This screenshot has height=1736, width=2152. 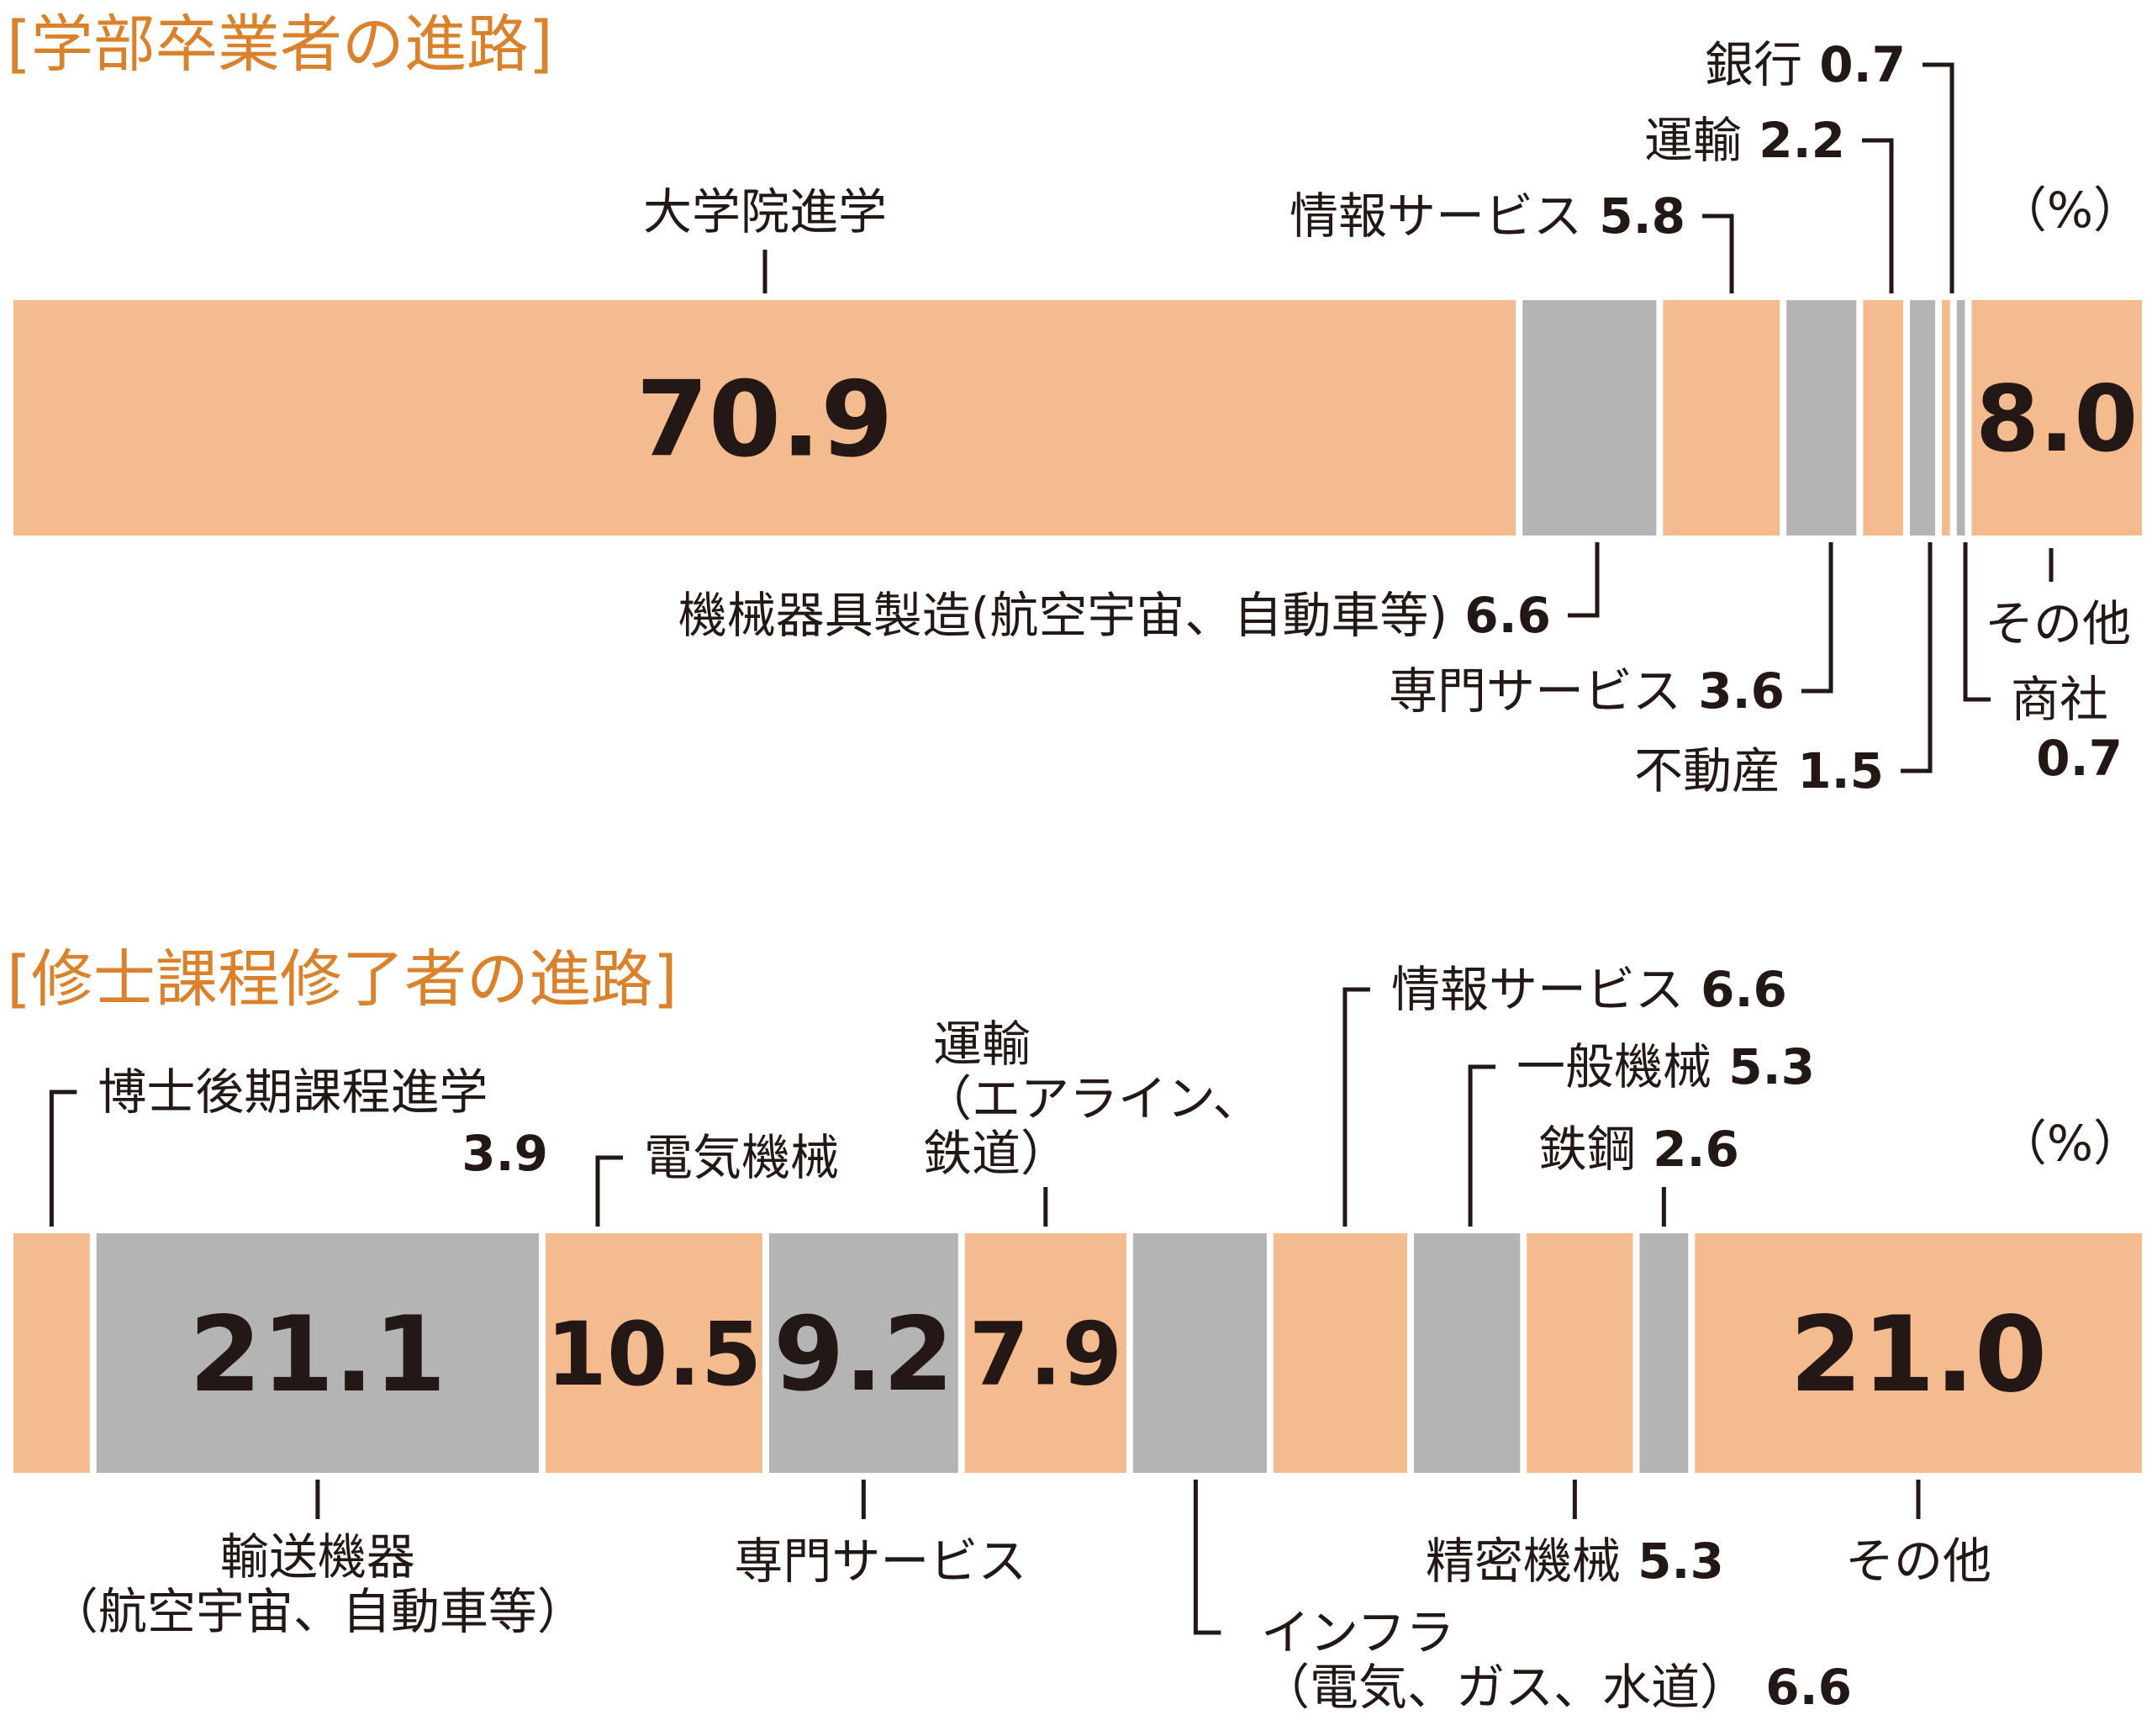 I want to click on segment-label: 運輸, so click(x=982, y=1044).